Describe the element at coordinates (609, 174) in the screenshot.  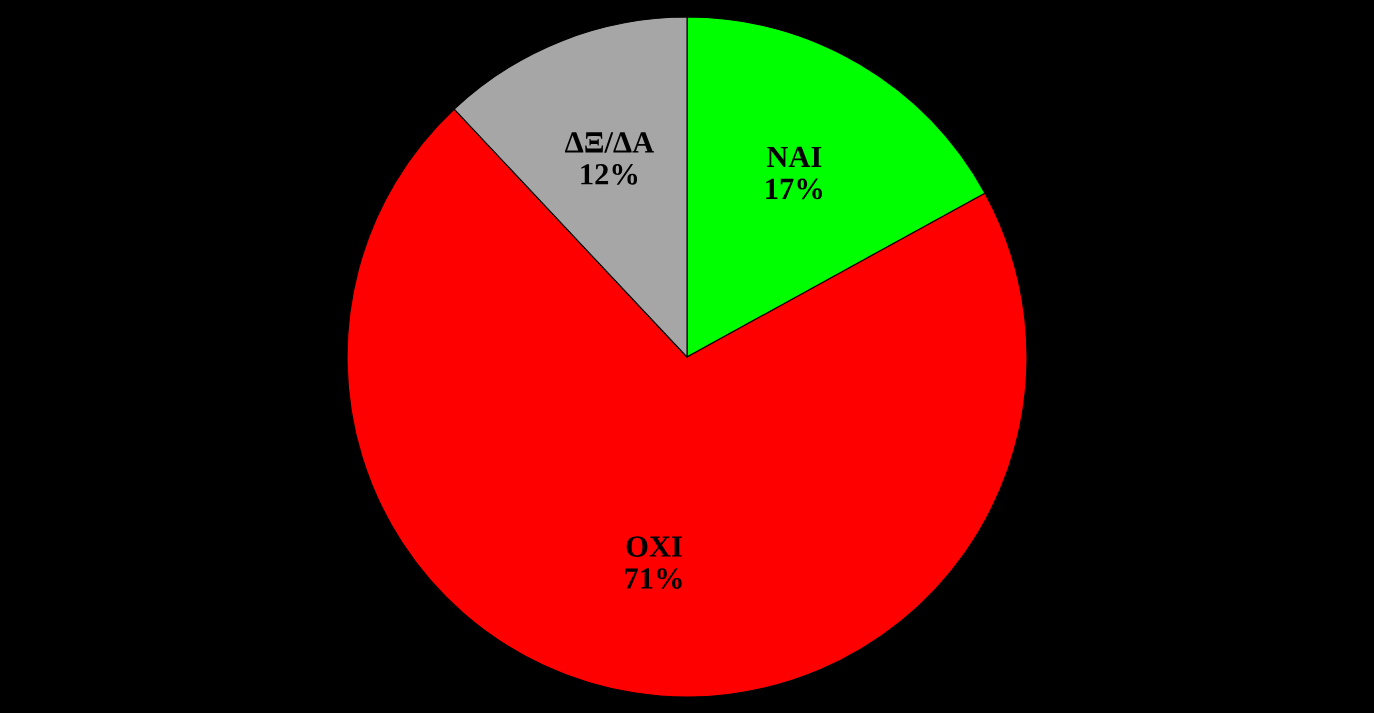
I see `data-label: 12%` at that location.